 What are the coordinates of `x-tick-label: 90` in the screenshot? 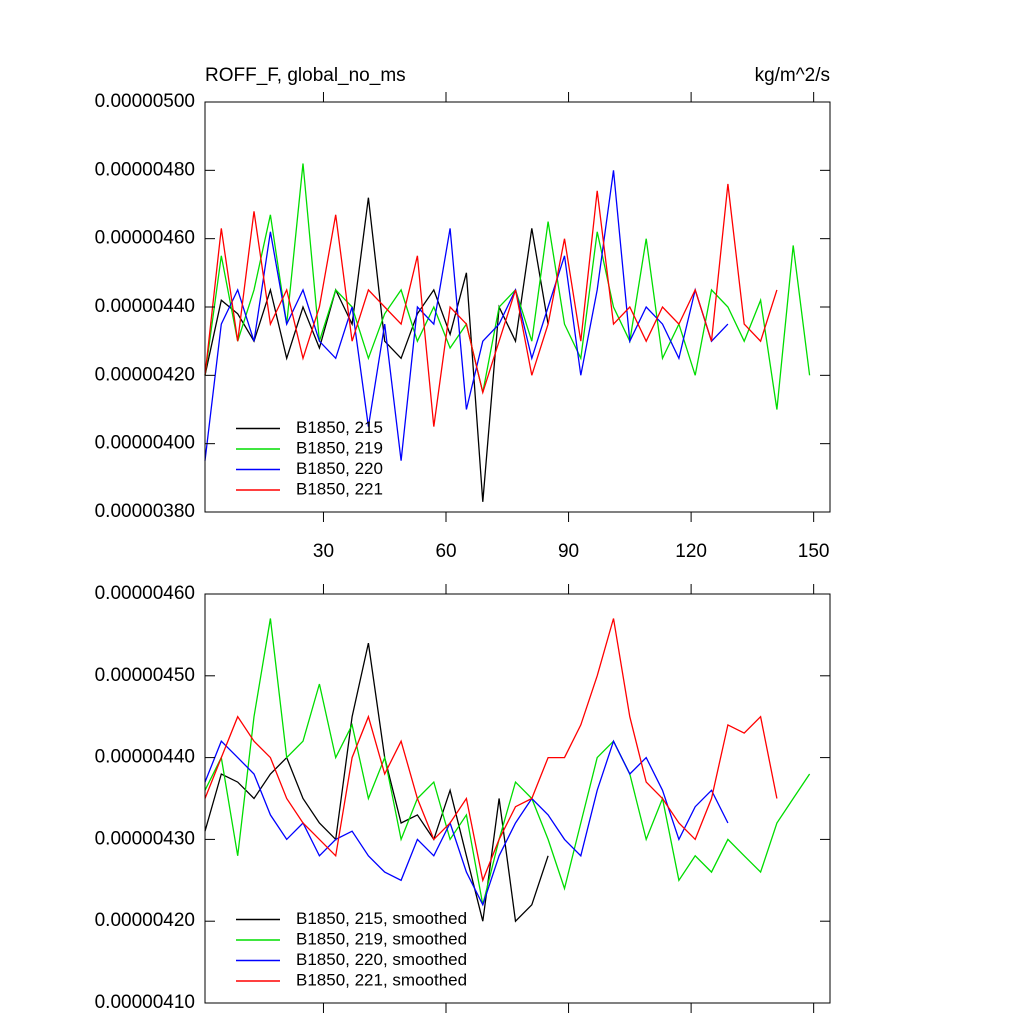 It's located at (568, 551).